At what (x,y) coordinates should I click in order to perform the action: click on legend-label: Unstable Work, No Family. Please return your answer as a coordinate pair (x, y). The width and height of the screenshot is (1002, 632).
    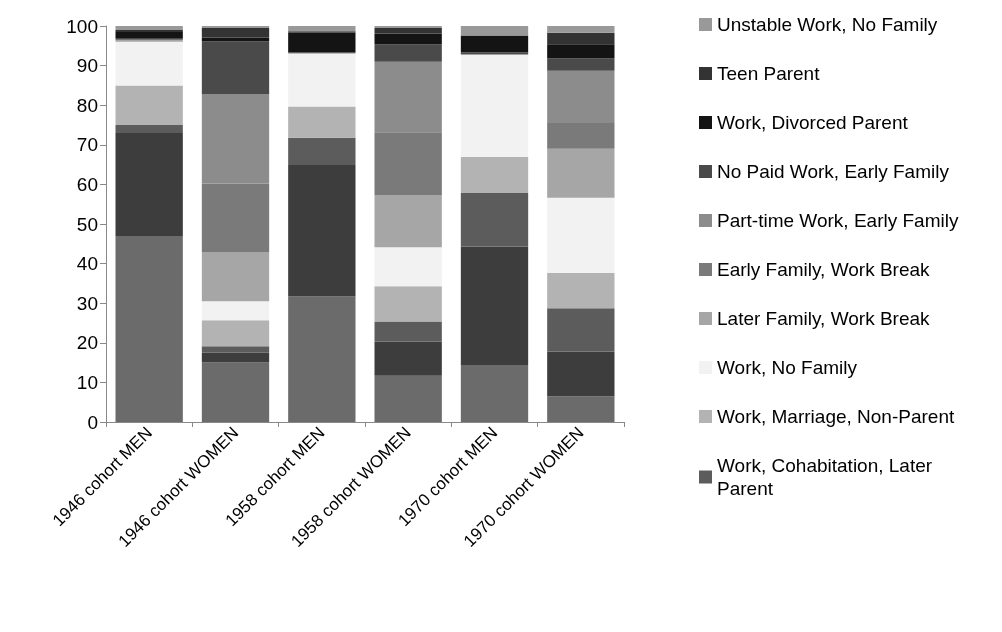
    Looking at the image, I should click on (827, 24).